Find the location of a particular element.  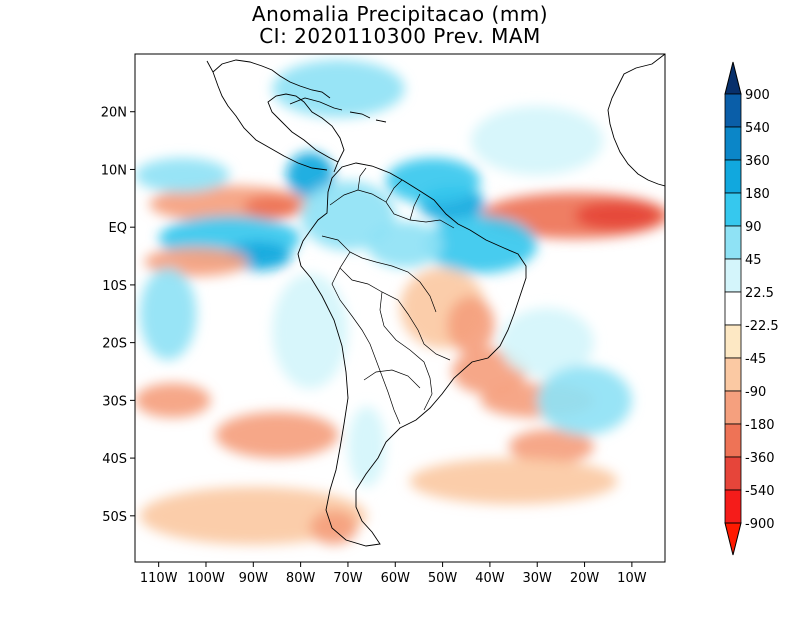

x-tick-label: 90W is located at coordinates (254, 578).